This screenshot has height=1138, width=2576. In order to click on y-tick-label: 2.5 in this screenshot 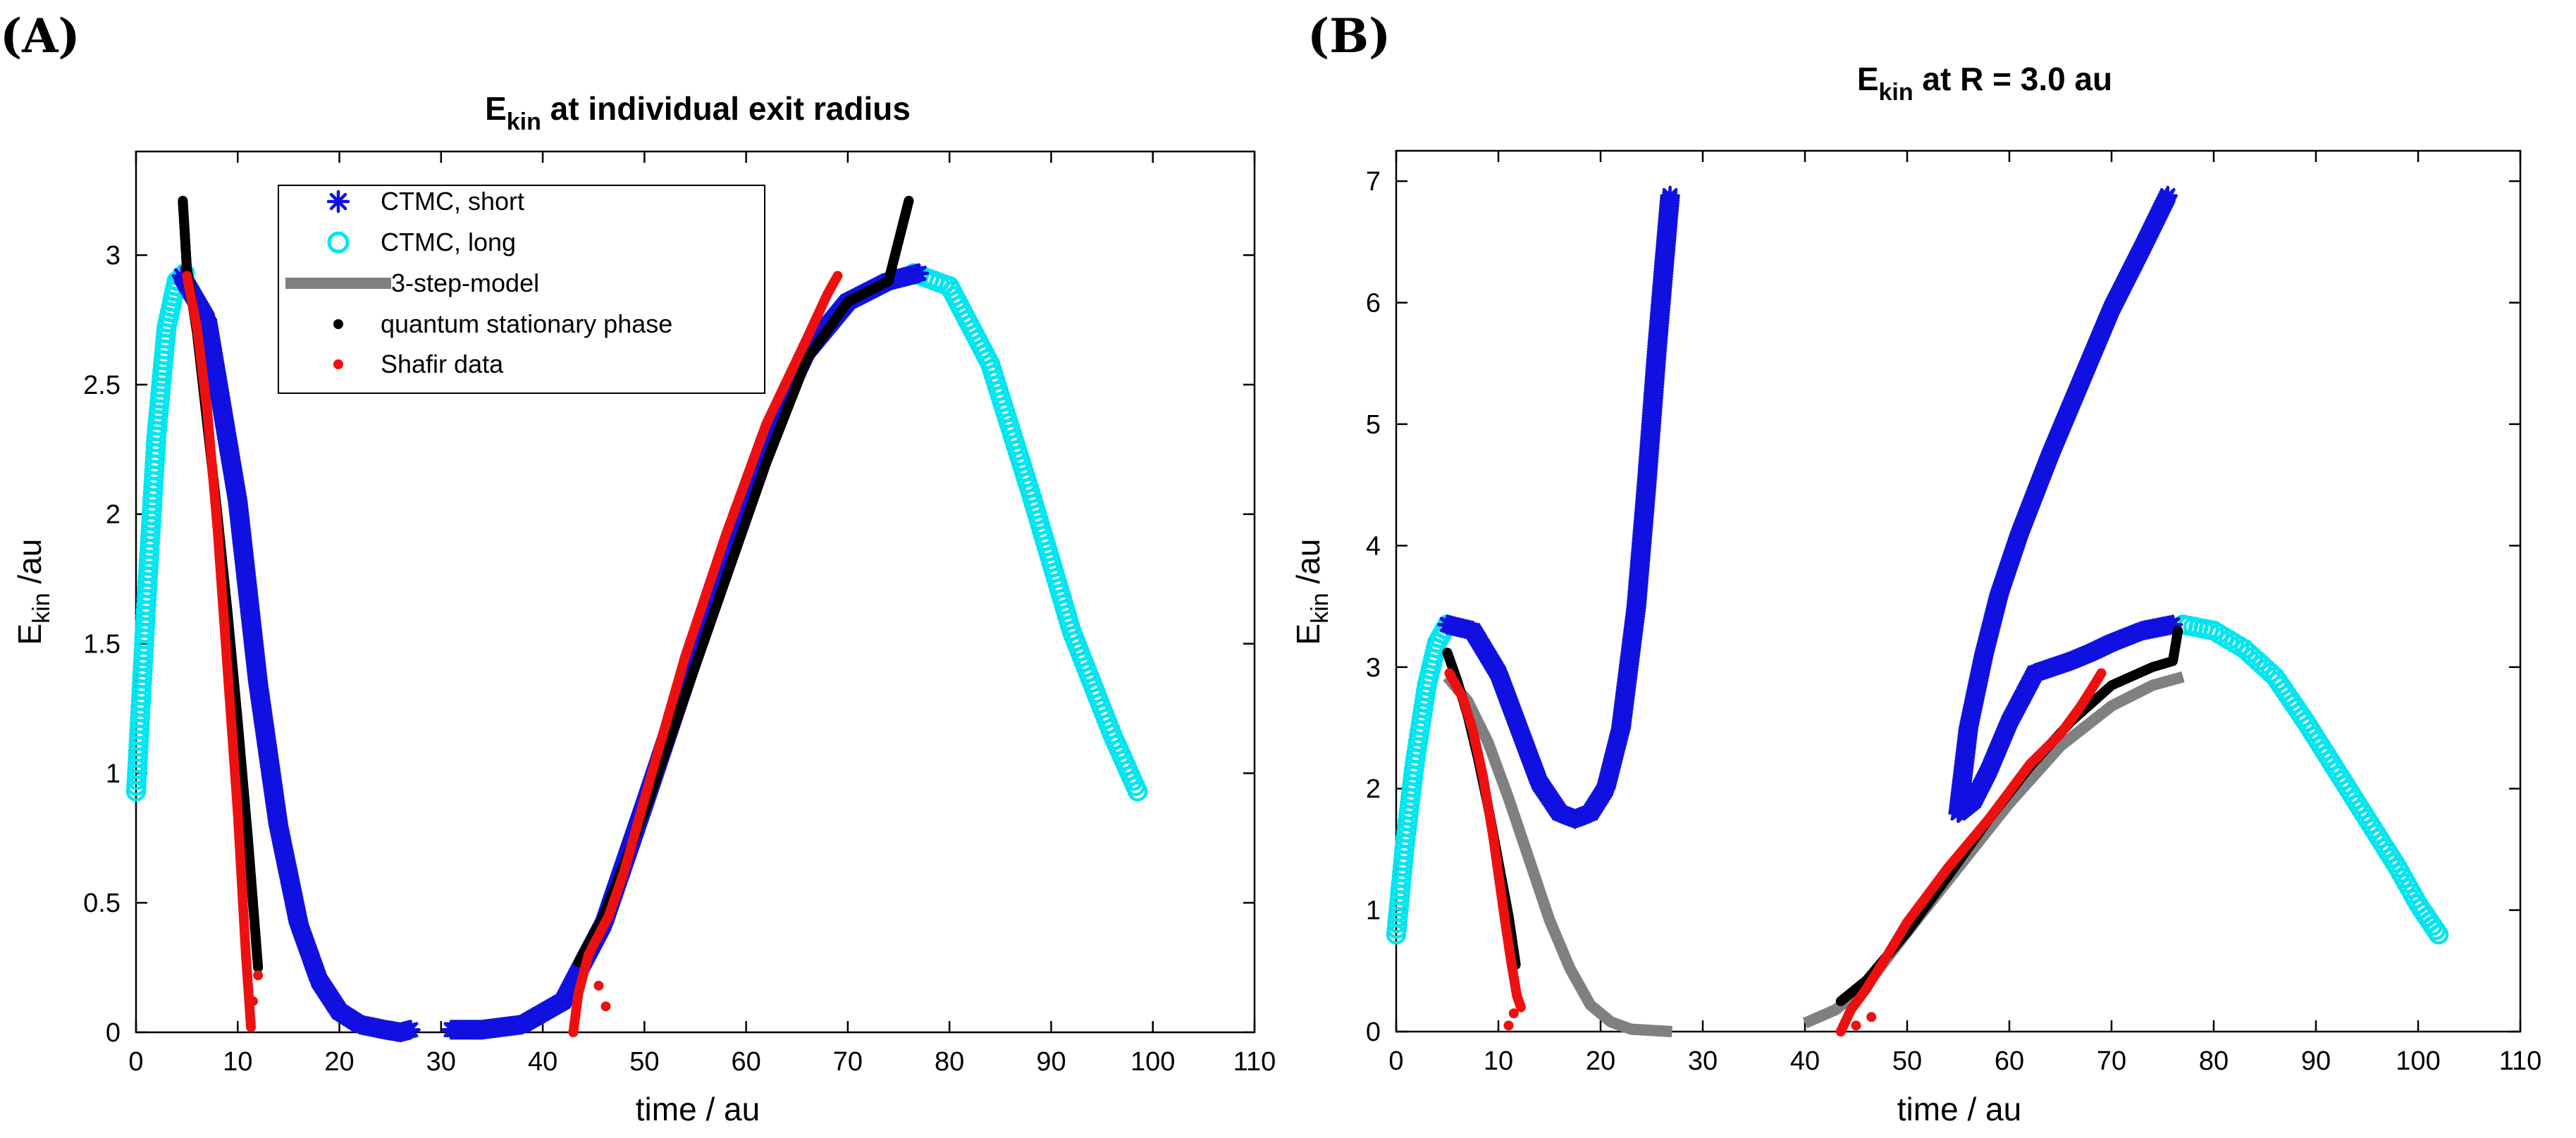, I will do `click(102, 385)`.